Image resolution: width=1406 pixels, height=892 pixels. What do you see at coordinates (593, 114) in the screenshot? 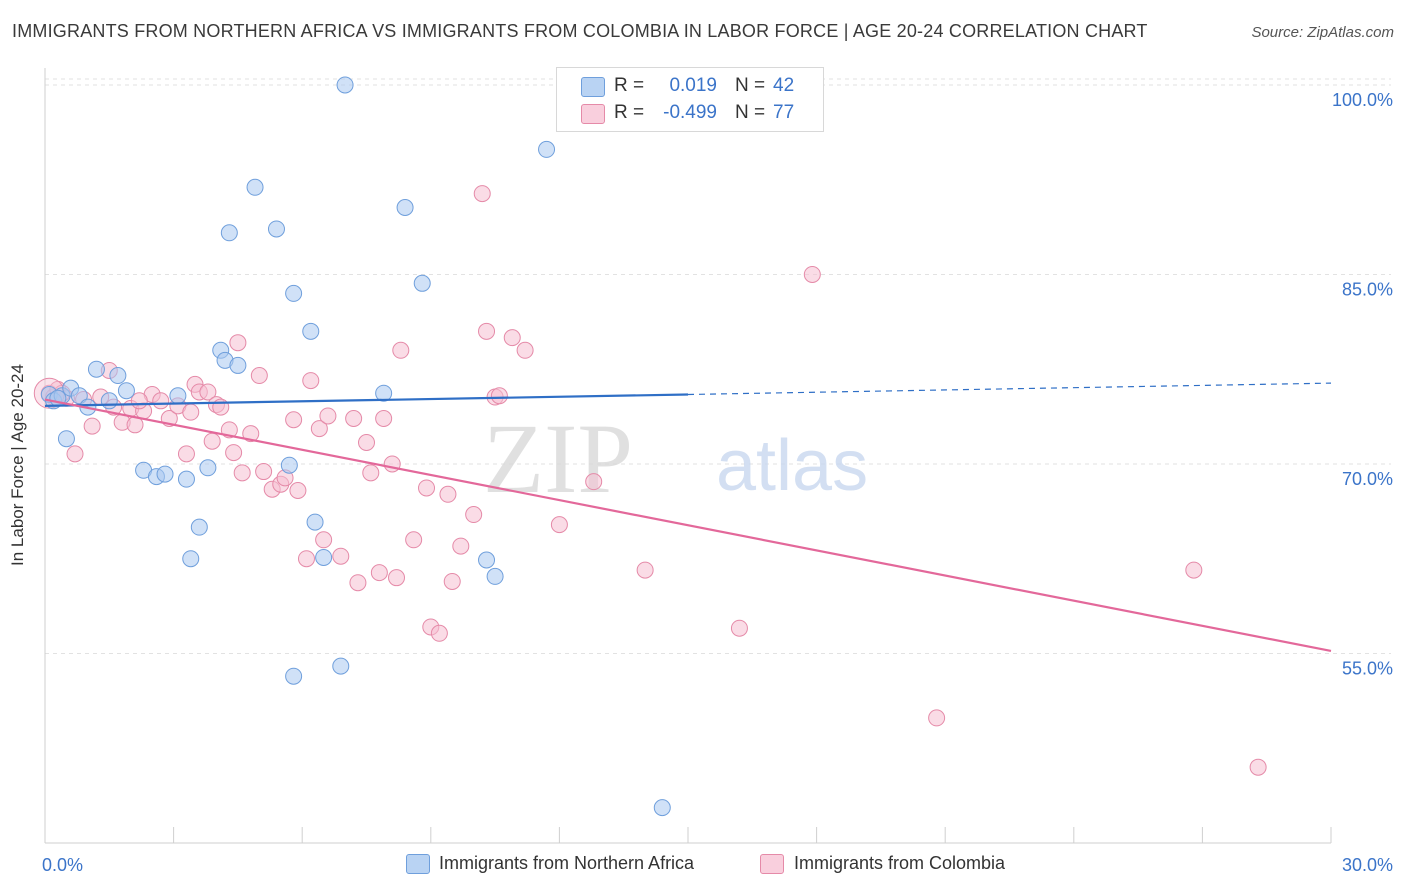
I see `legend-swatch-pink` at bounding box center [593, 114].